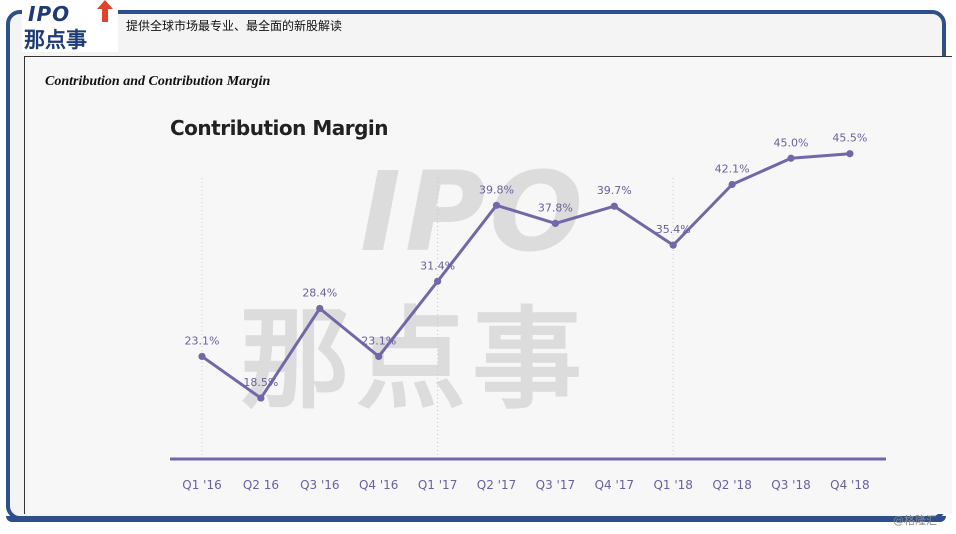 This screenshot has height=534, width=956. Describe the element at coordinates (234, 26) in the screenshot. I see `header-tagline: 提供全球市场最专业、最全面的新股解读` at that location.